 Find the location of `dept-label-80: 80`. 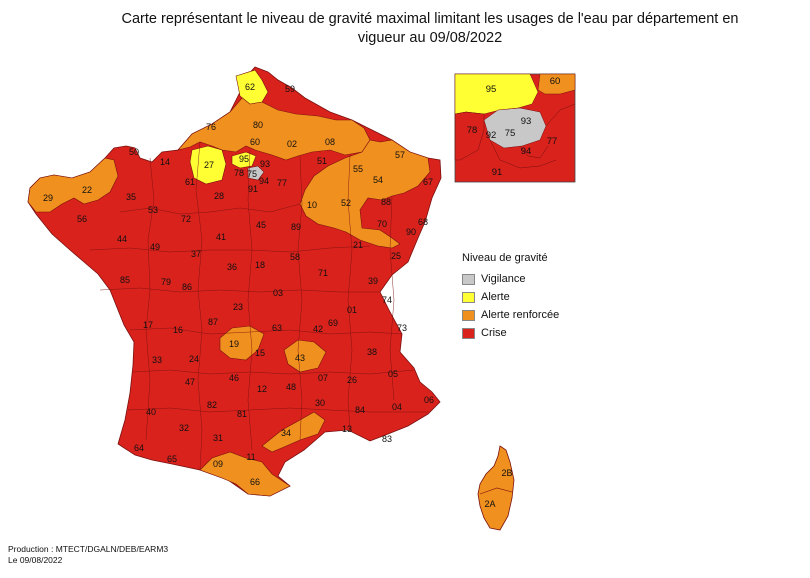

dept-label-80: 80 is located at coordinates (258, 125).